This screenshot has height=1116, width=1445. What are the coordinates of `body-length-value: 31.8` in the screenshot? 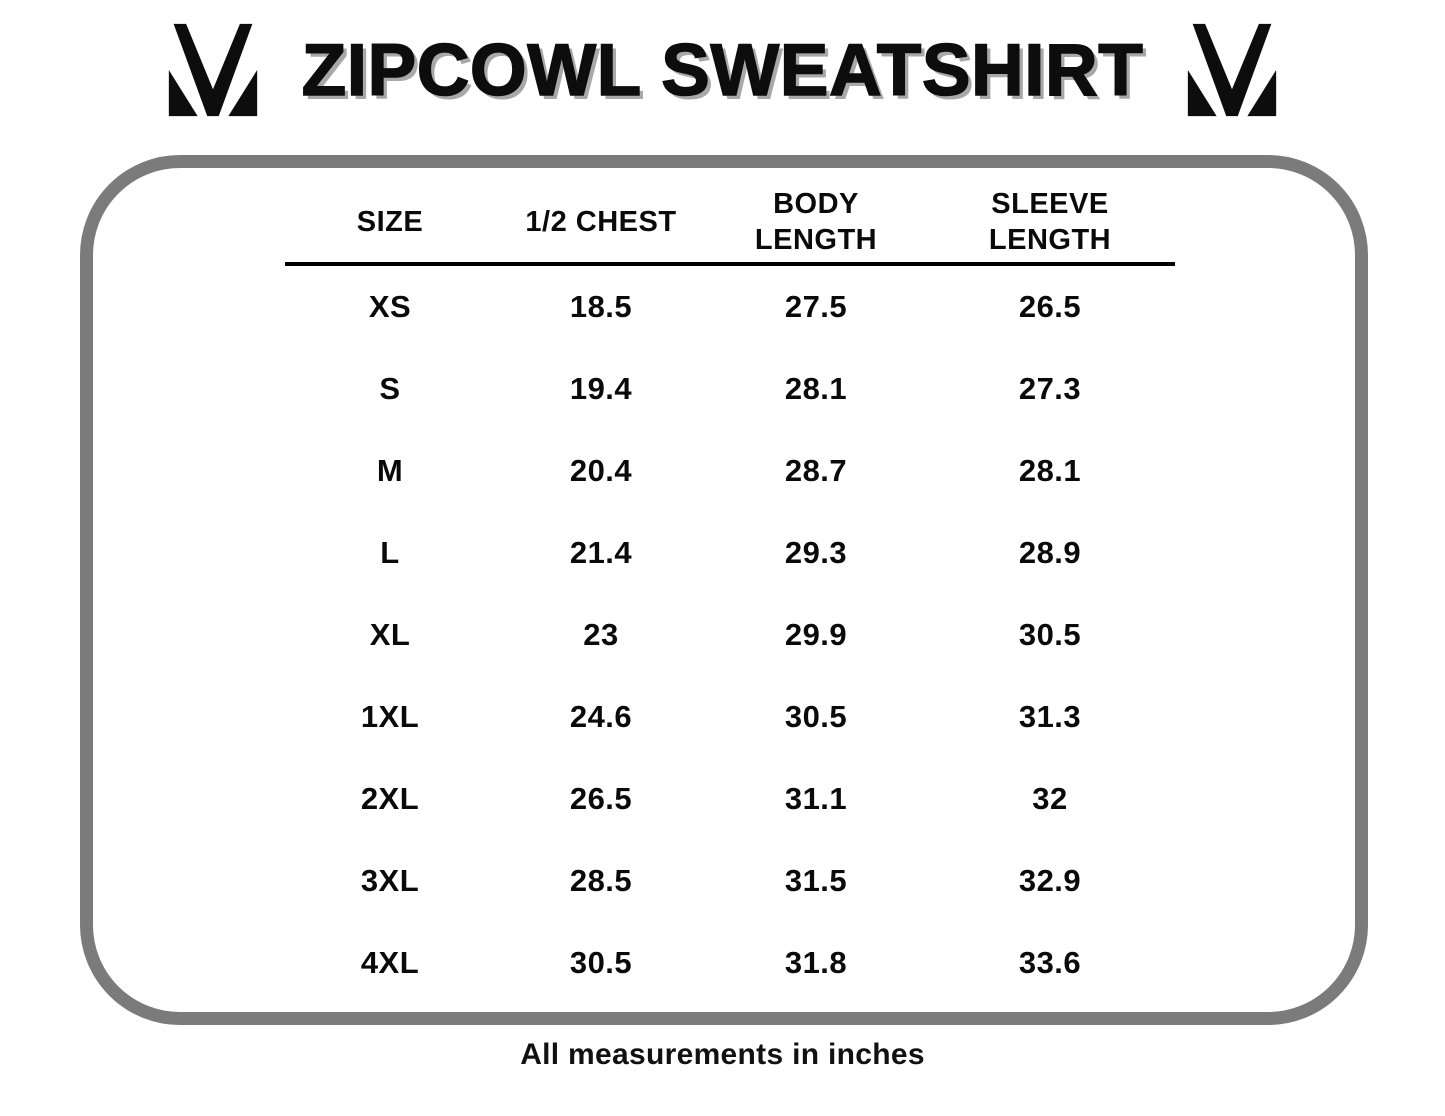 It's located at (816, 962).